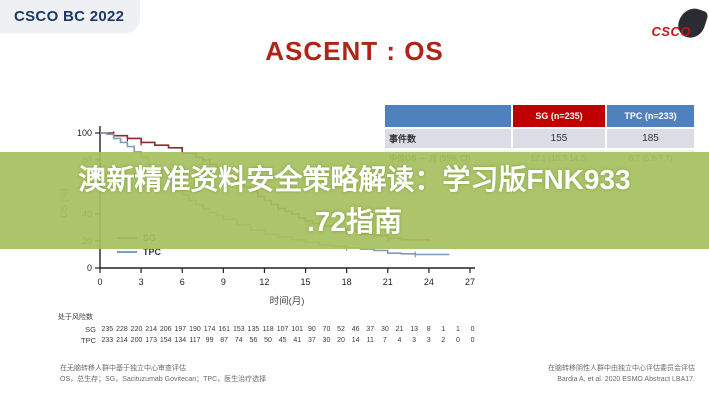 The width and height of the screenshot is (709, 400). What do you see at coordinates (559, 138) in the screenshot?
I see `events-sg-value: 155` at bounding box center [559, 138].